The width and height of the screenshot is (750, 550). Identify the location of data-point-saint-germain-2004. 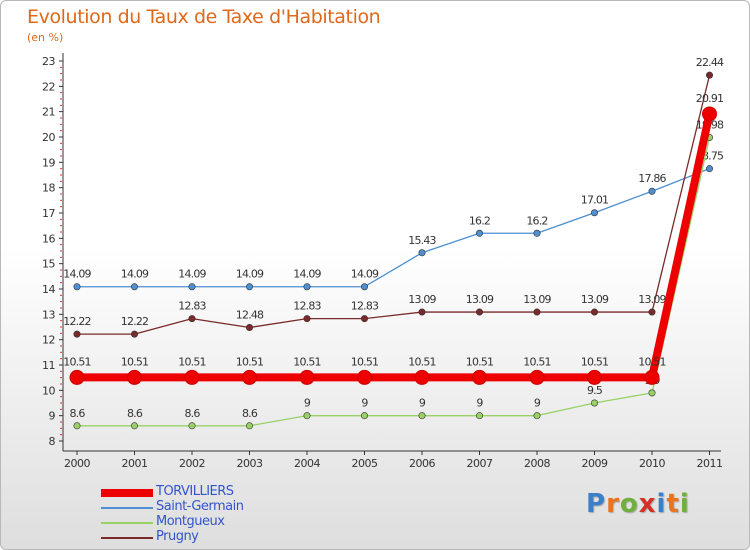
(307, 287).